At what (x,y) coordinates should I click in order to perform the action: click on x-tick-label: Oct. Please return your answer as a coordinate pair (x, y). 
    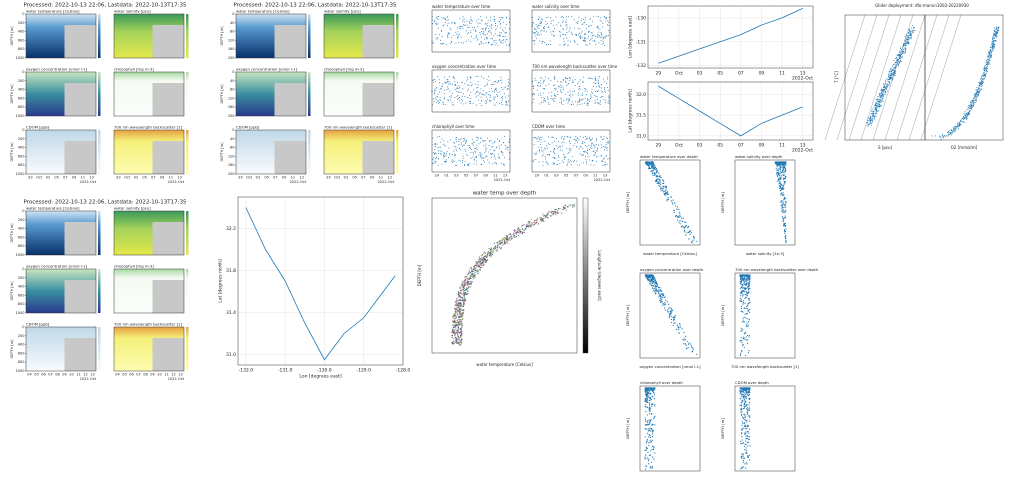
    Looking at the image, I should click on (249, 178).